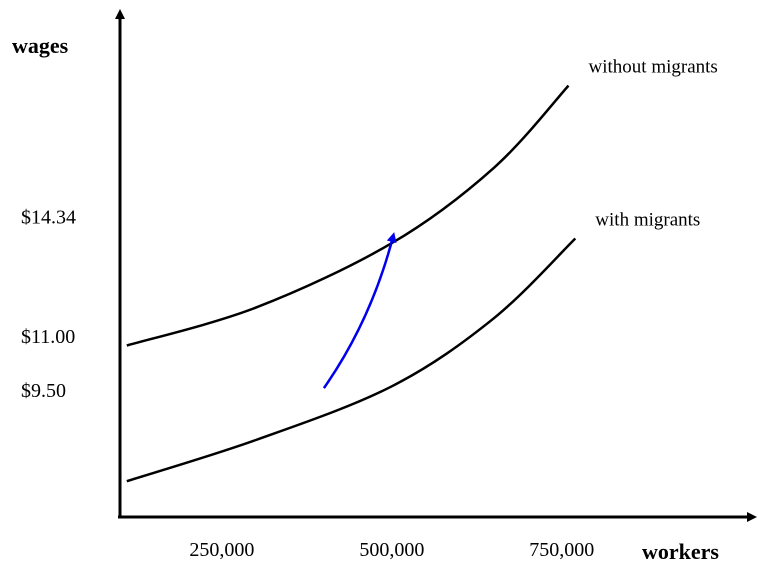 The width and height of the screenshot is (758, 565). What do you see at coordinates (40, 45) in the screenshot?
I see `y-axis-title: wages` at bounding box center [40, 45].